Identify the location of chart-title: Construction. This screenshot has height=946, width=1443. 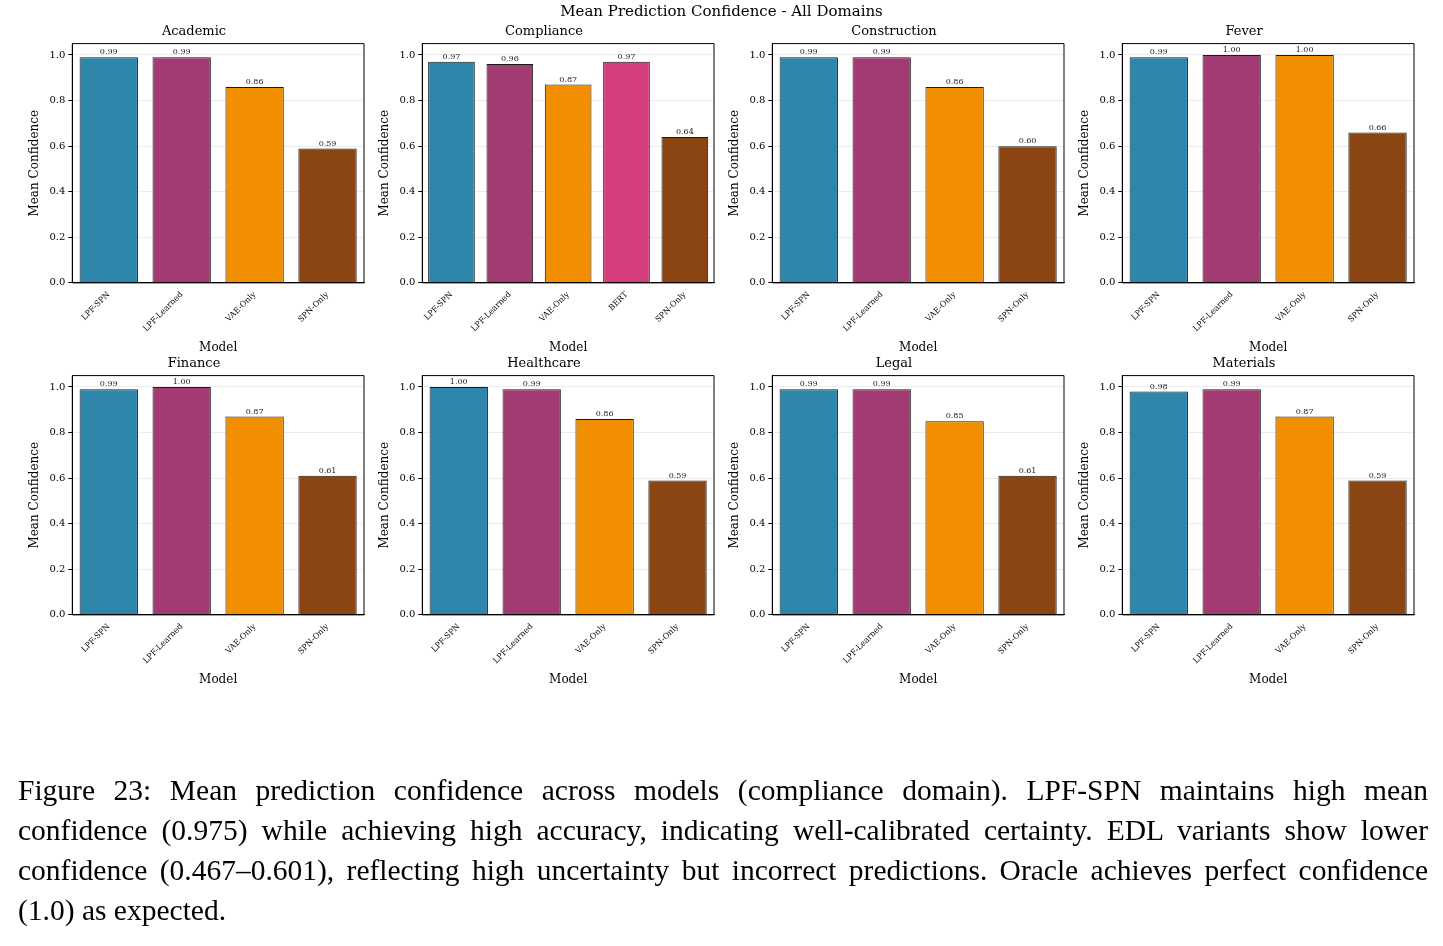
(894, 31).